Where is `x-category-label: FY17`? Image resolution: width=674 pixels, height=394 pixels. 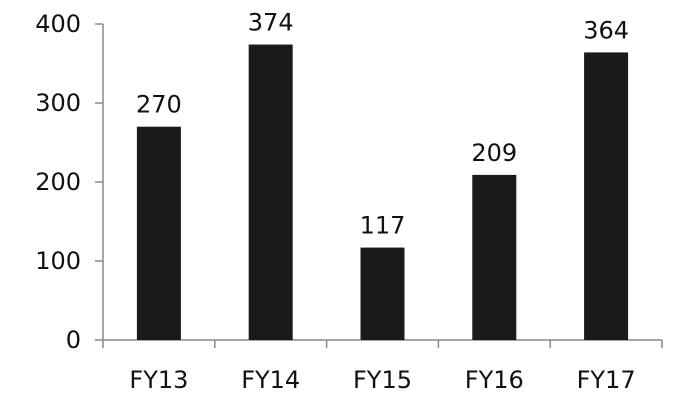 x-category-label: FY17 is located at coordinates (606, 380).